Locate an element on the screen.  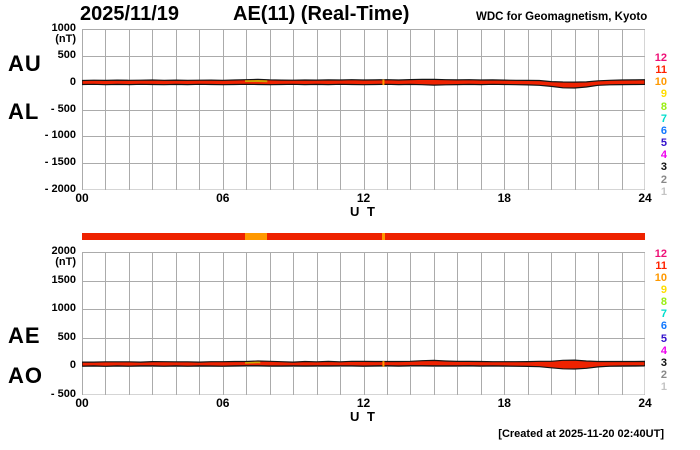
plot-title: AE(11) (Real-Time) is located at coordinates (321, 14).